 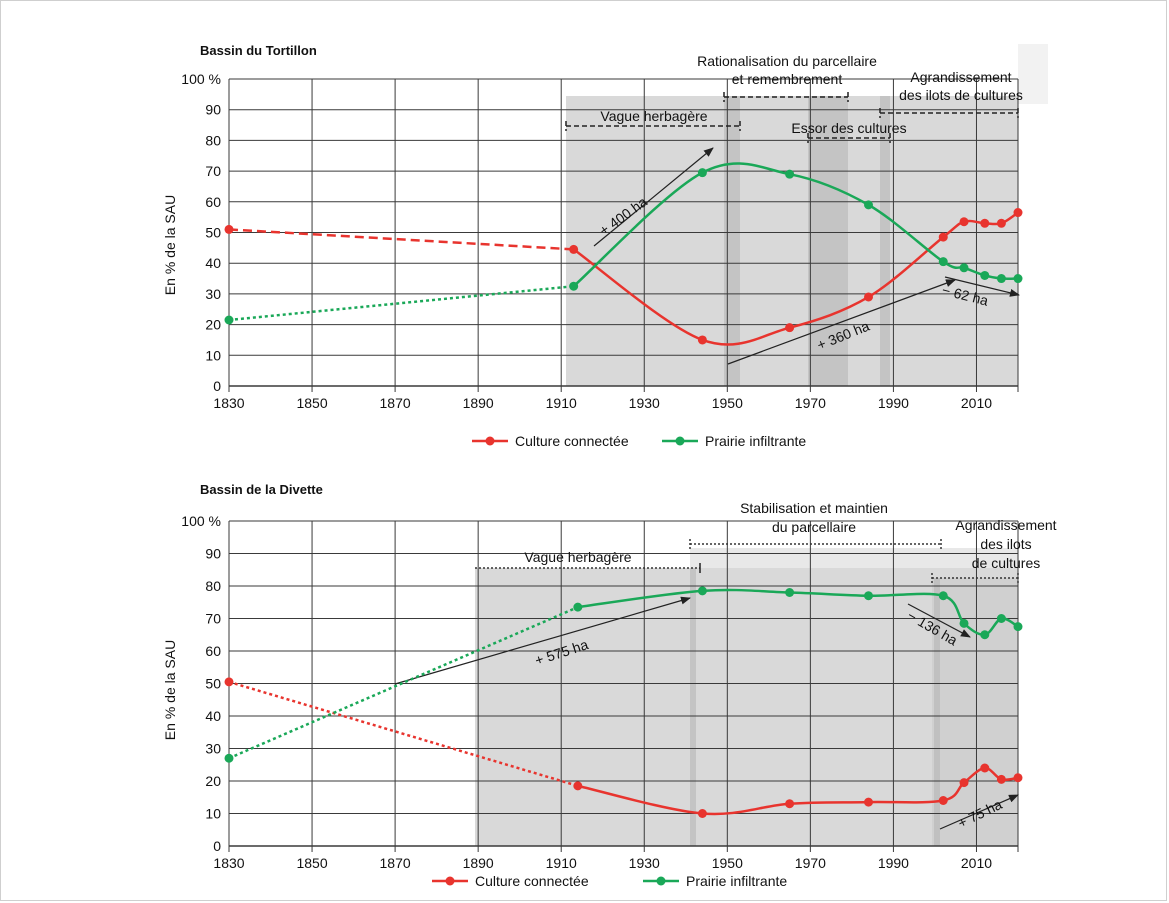 I want to click on shade-stabilisation-top, so click(x=854, y=558).